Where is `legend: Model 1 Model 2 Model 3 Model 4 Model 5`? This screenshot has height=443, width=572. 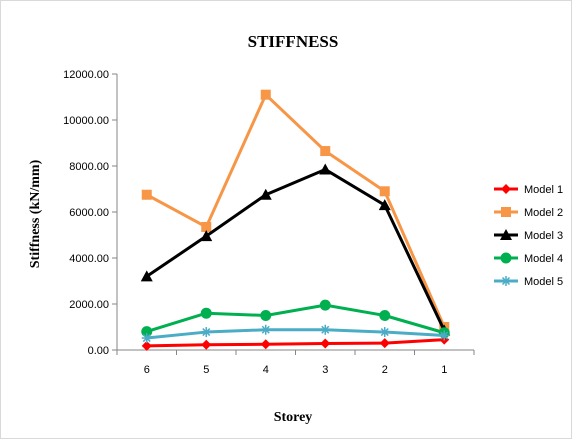
legend: Model 1 Model 2 Model 3 Model 4 Model 5 is located at coordinates (528, 236).